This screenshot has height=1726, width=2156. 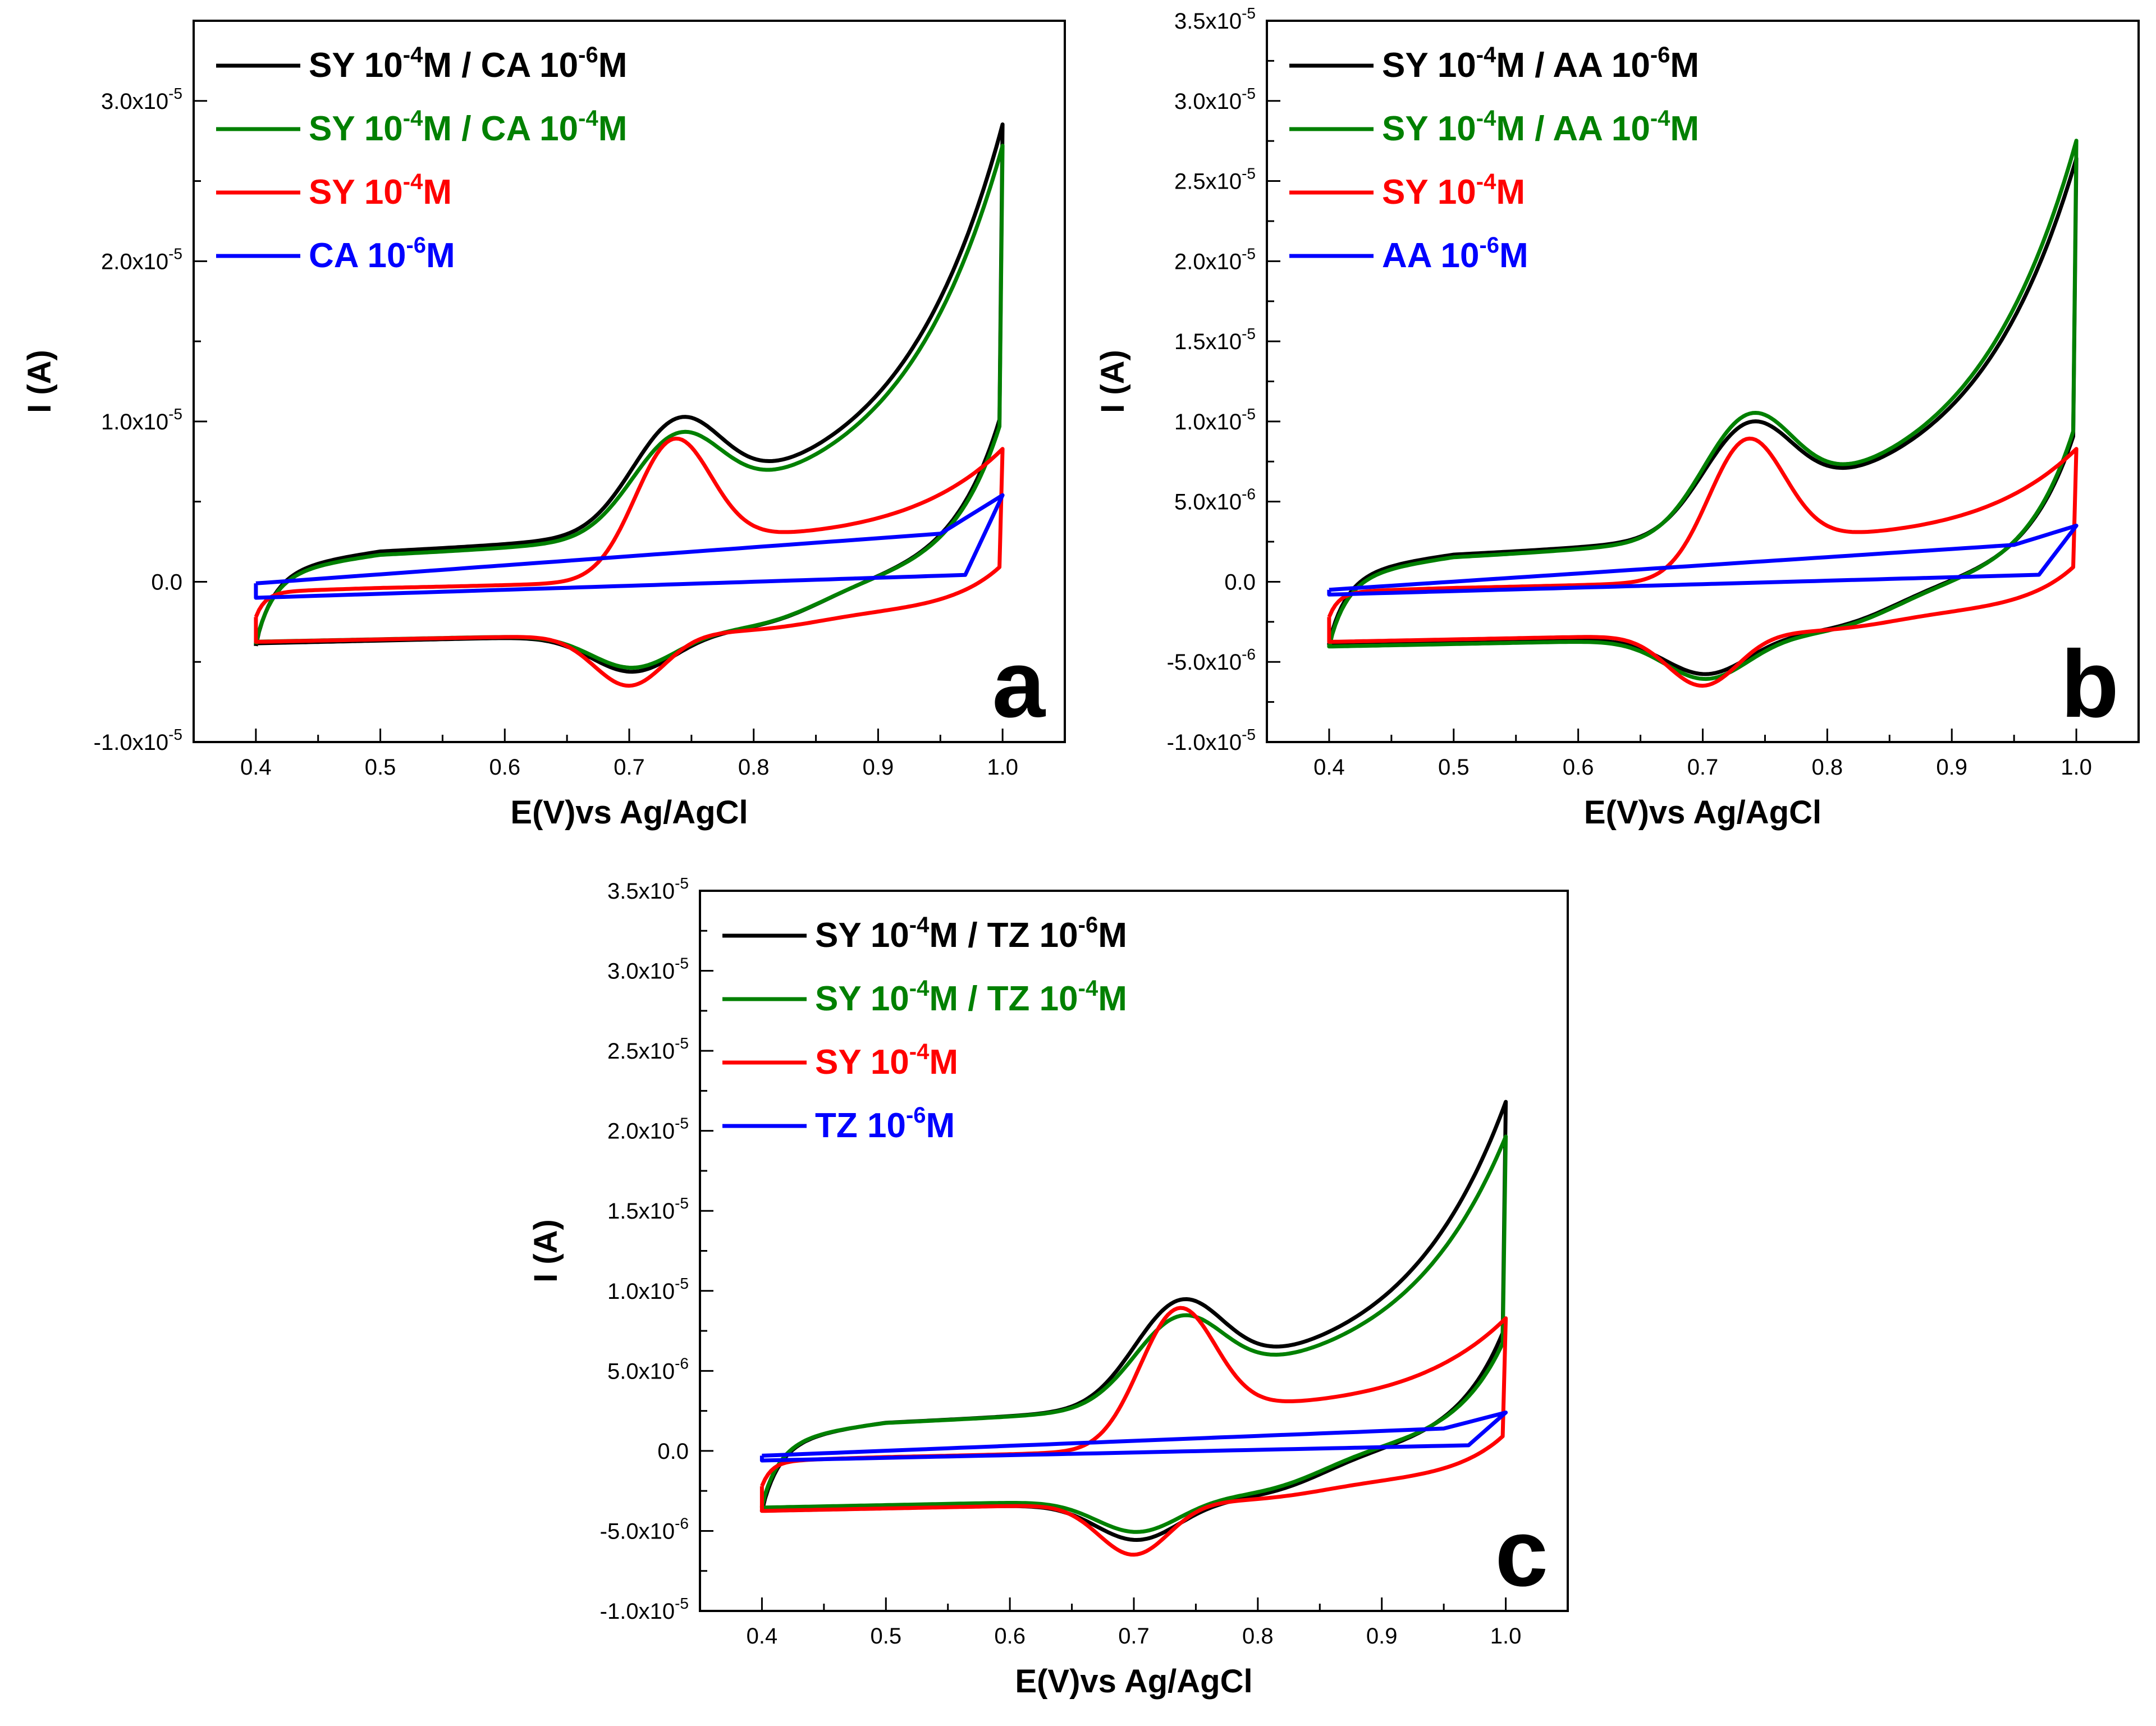 I want to click on y-tick-mantissa: 0.0, so click(x=673, y=1451).